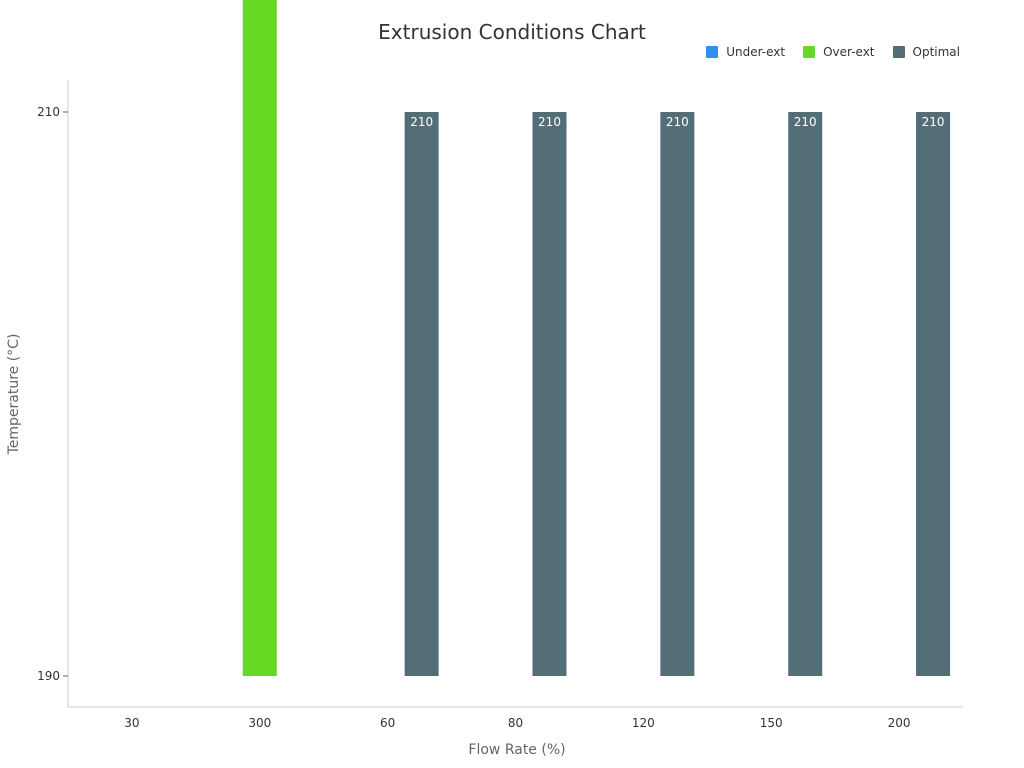  I want to click on legend-item-under-ext: Under-ext, so click(745, 52).